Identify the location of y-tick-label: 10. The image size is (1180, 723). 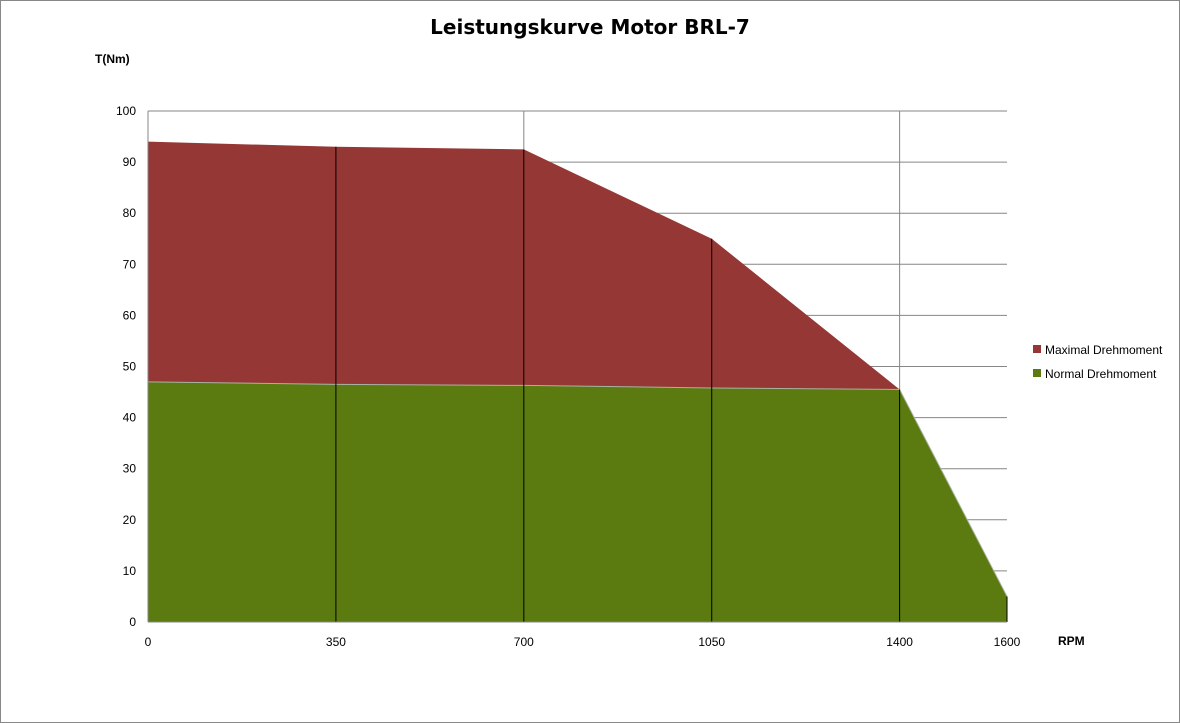
(130, 571).